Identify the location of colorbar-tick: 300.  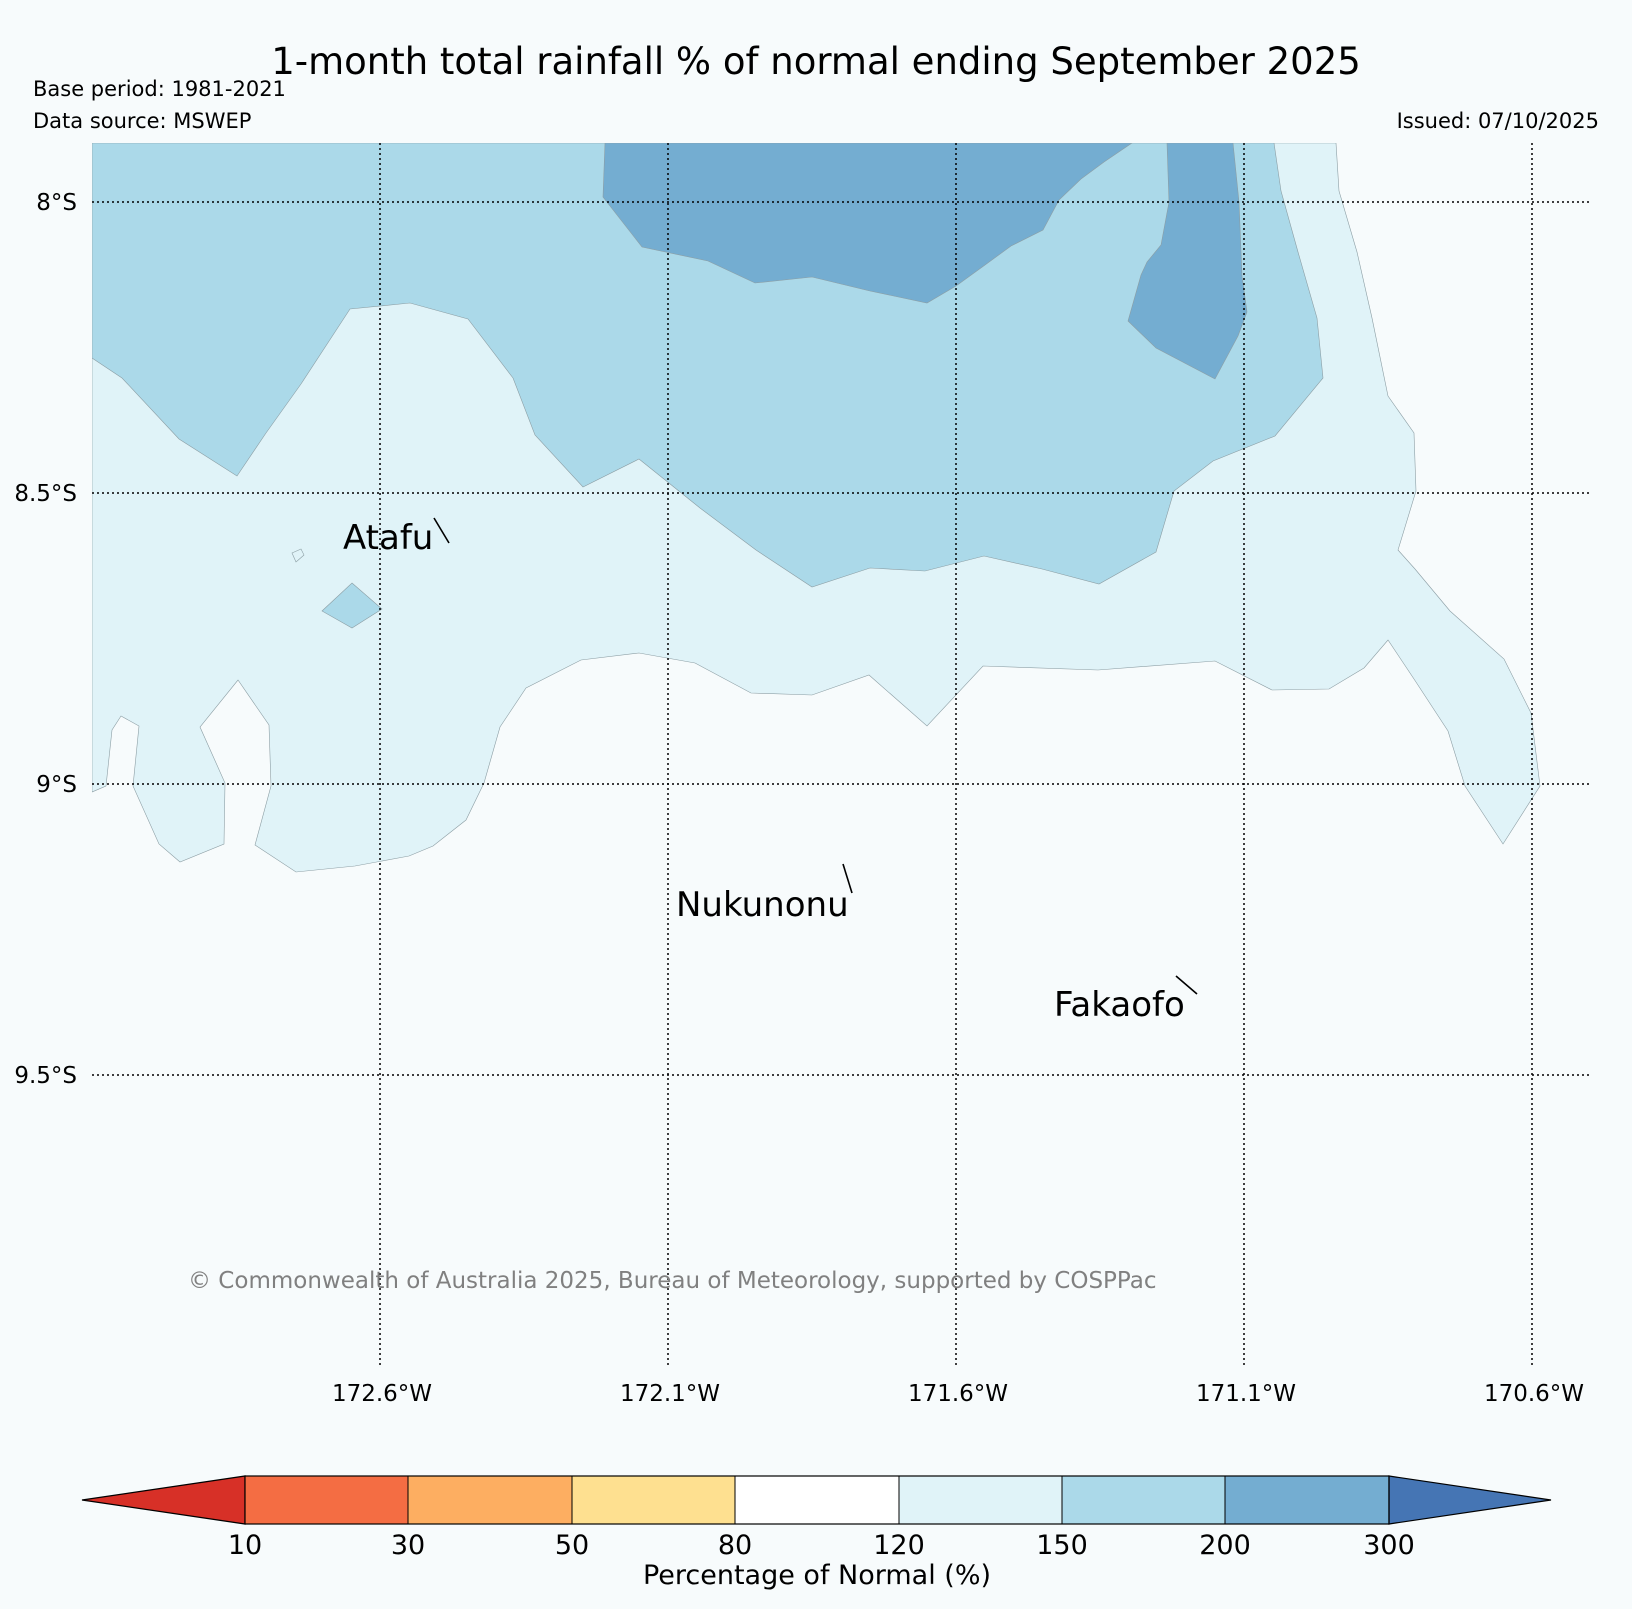
(1389, 1545).